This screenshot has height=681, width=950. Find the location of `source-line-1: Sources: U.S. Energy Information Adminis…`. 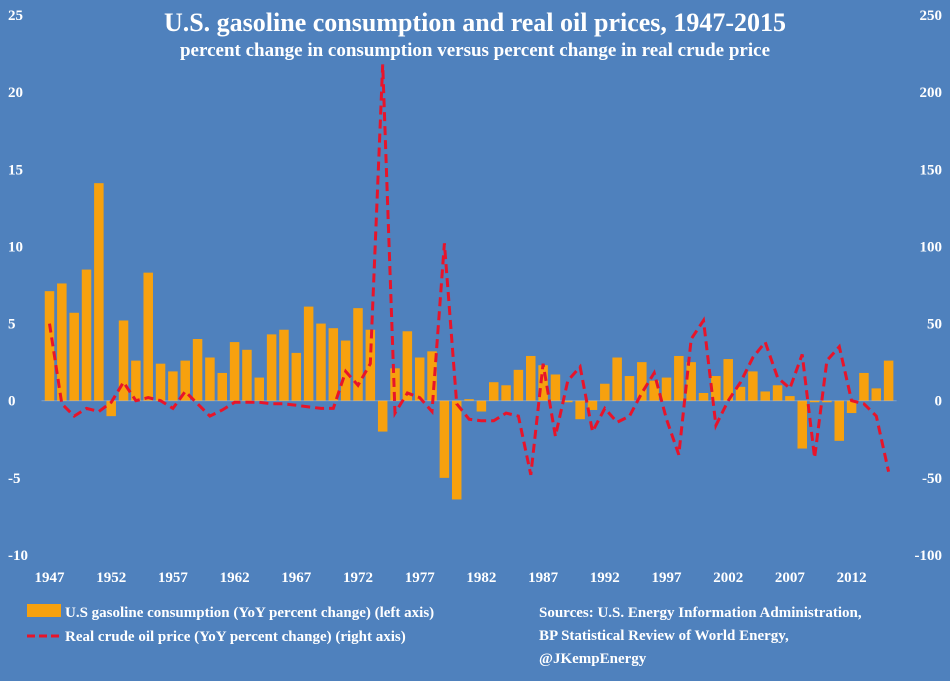

source-line-1: Sources: U.S. Energy Information Adminis… is located at coordinates (700, 613).